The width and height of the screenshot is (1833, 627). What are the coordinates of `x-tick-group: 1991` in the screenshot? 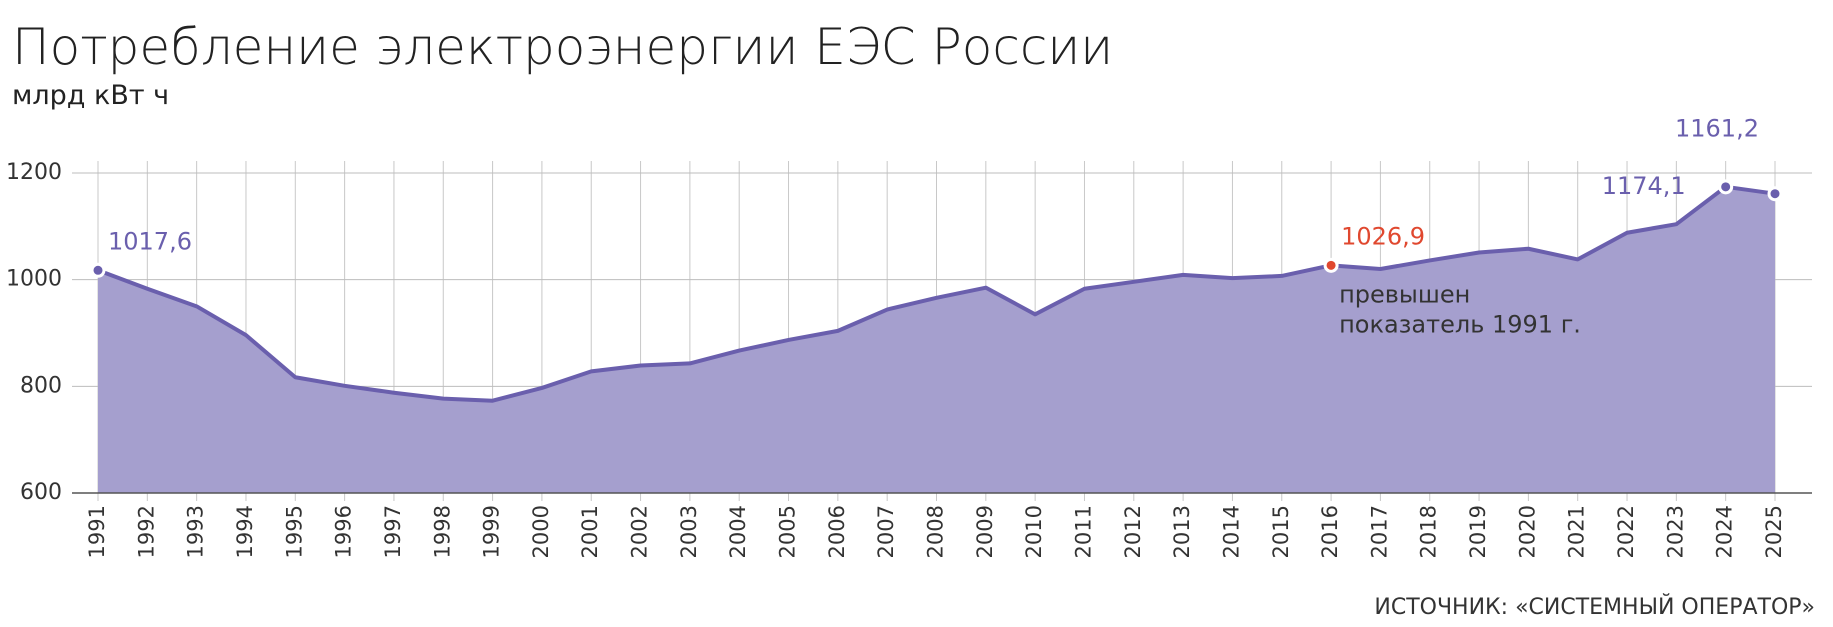 It's located at (97, 531).